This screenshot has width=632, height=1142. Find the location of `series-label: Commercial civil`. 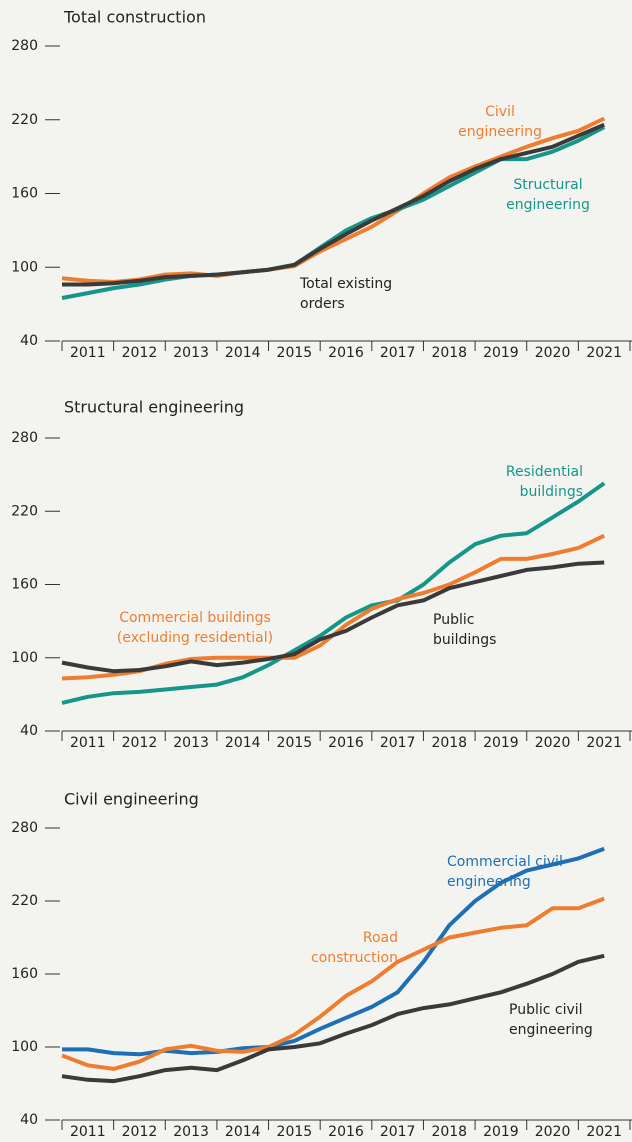

series-label: Commercial civil is located at coordinates (505, 862).